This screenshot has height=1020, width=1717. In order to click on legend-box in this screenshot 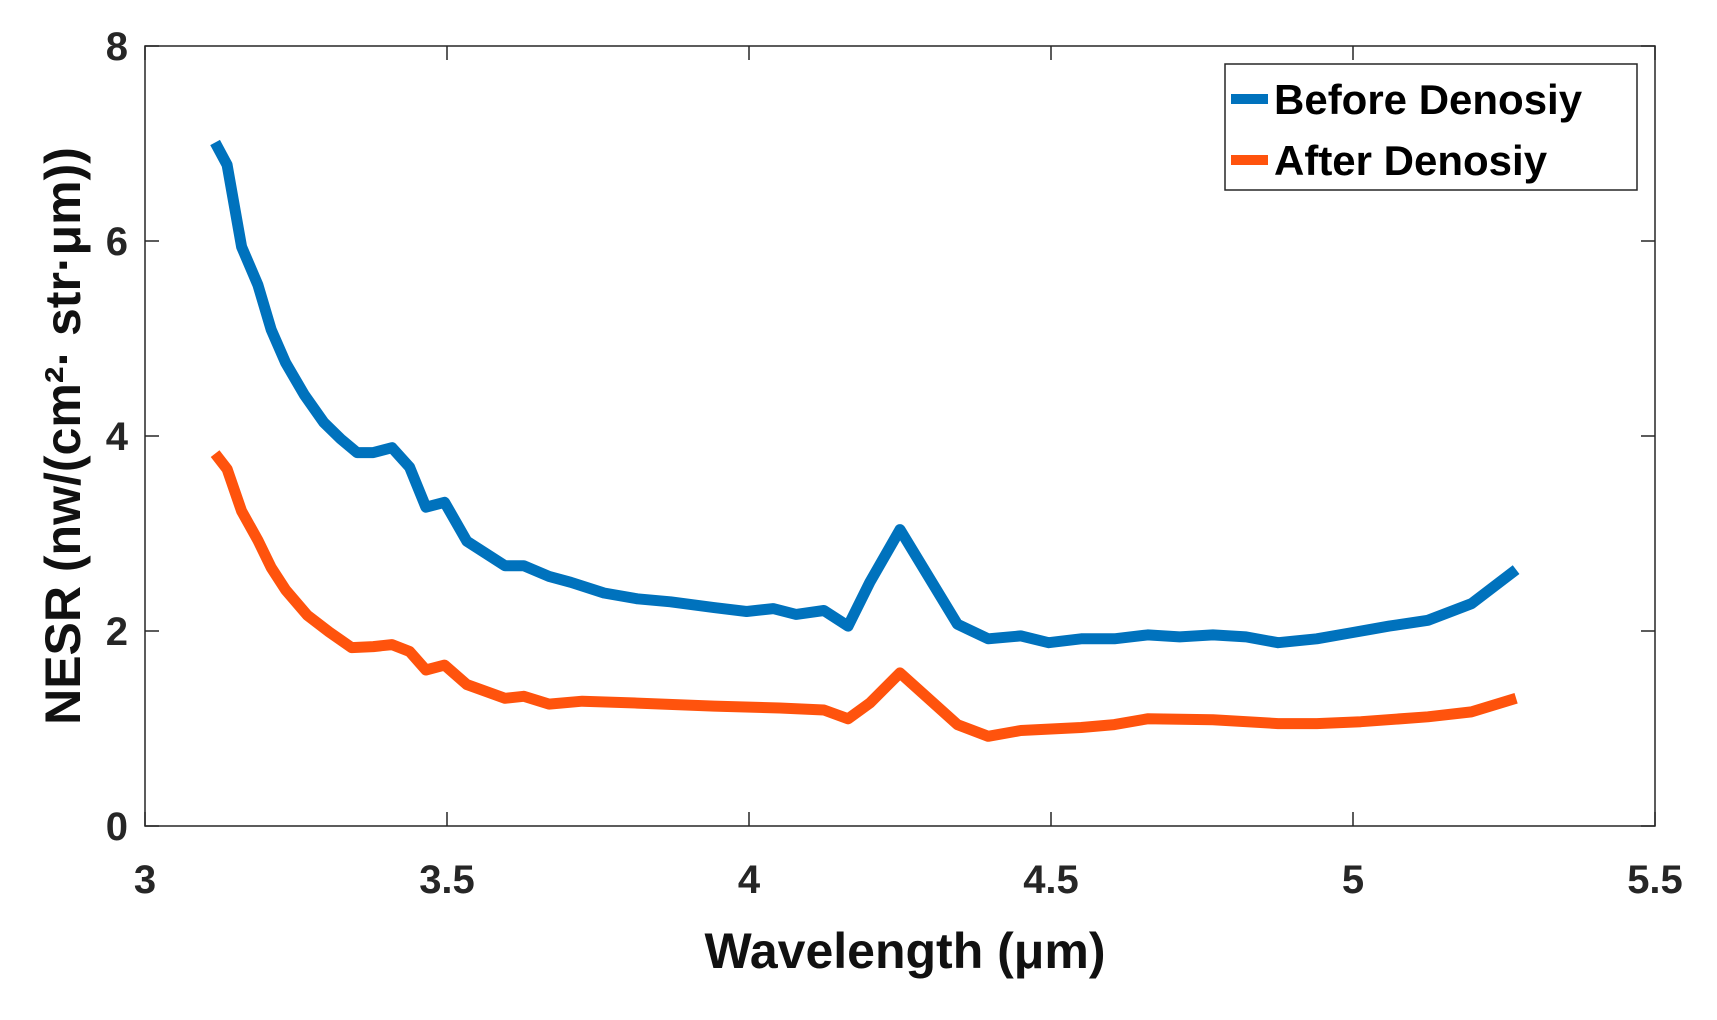, I will do `click(1431, 127)`.